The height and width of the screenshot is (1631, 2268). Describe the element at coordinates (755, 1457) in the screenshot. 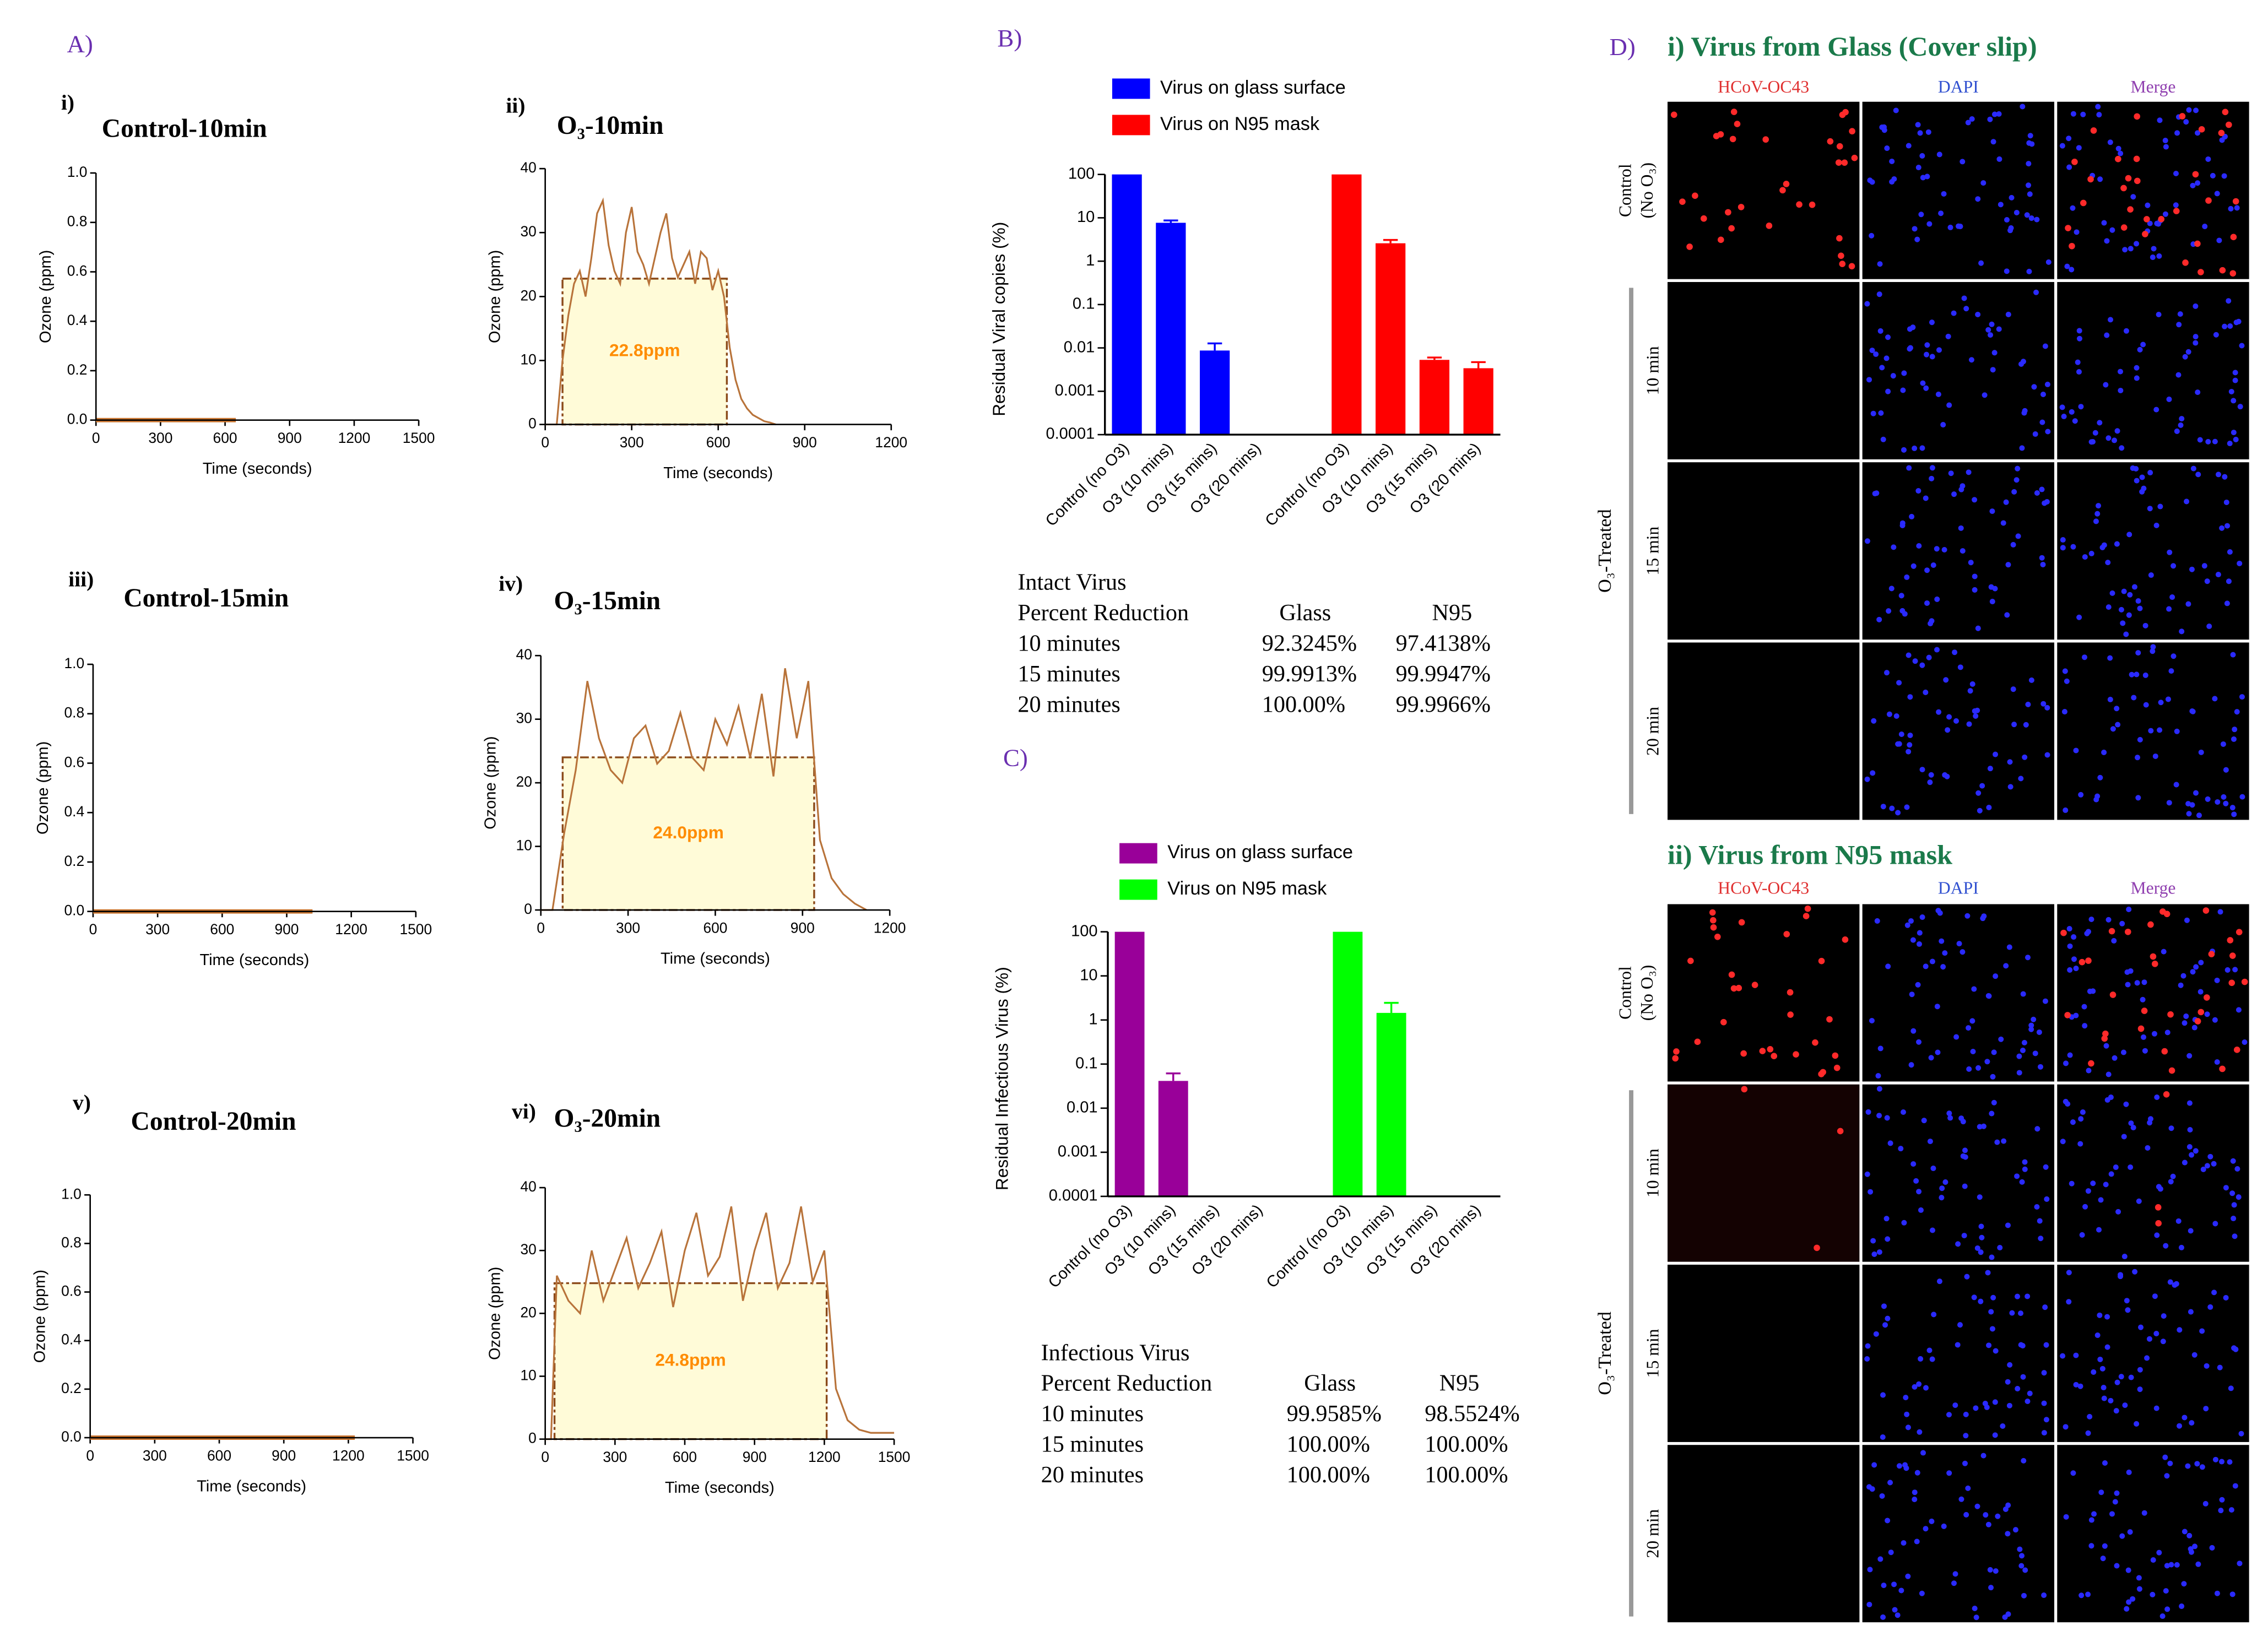

I see `x-tick-label: 900` at that location.